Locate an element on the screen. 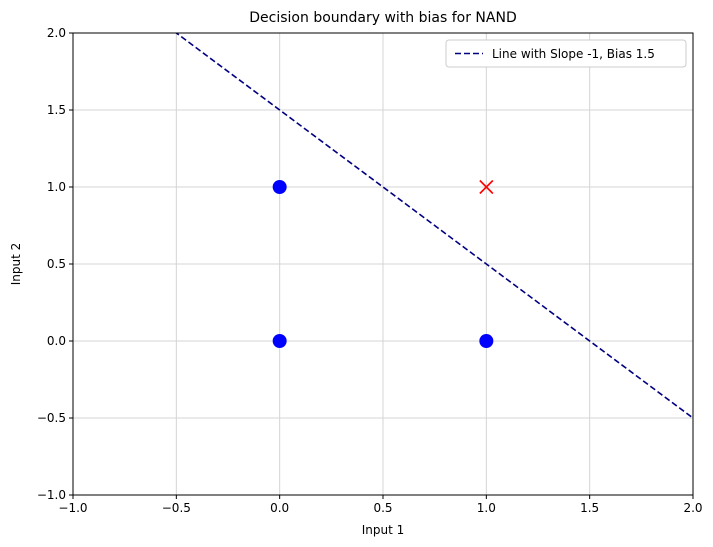 The height and width of the screenshot is (547, 713). x-tick-label: 1.5 is located at coordinates (589, 508).